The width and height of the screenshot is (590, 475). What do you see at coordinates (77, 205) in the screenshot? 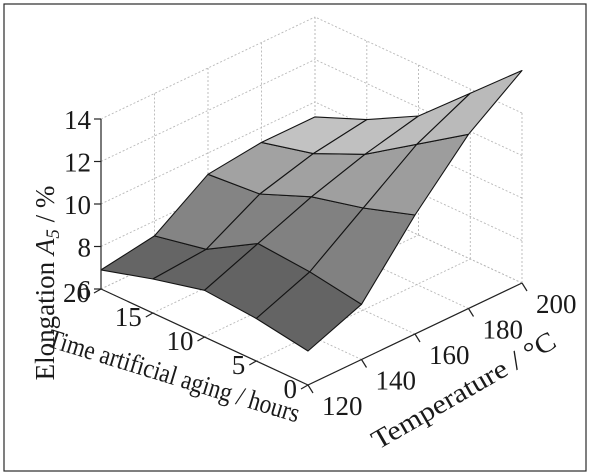
I see `z-tick-label: 10` at bounding box center [77, 205].